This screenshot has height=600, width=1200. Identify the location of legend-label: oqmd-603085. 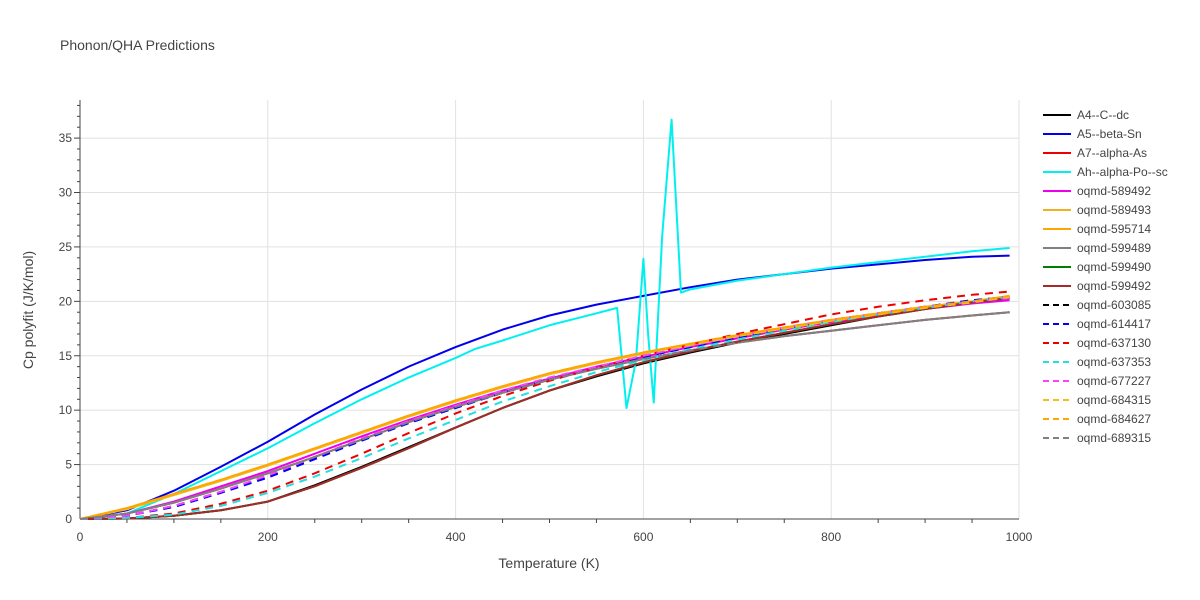
(1114, 305).